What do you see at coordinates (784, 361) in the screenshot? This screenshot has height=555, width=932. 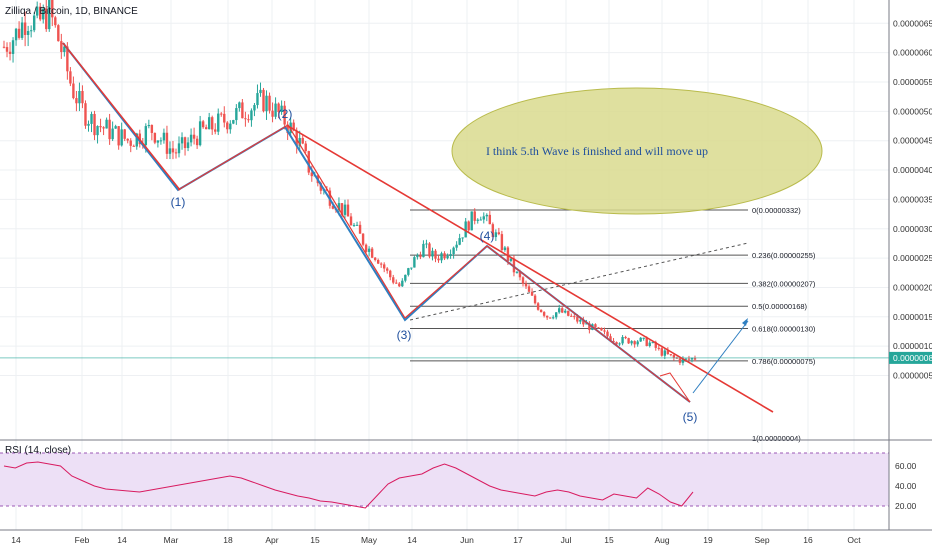 I see `fib-label: 0.786(0.00000075)` at bounding box center [784, 361].